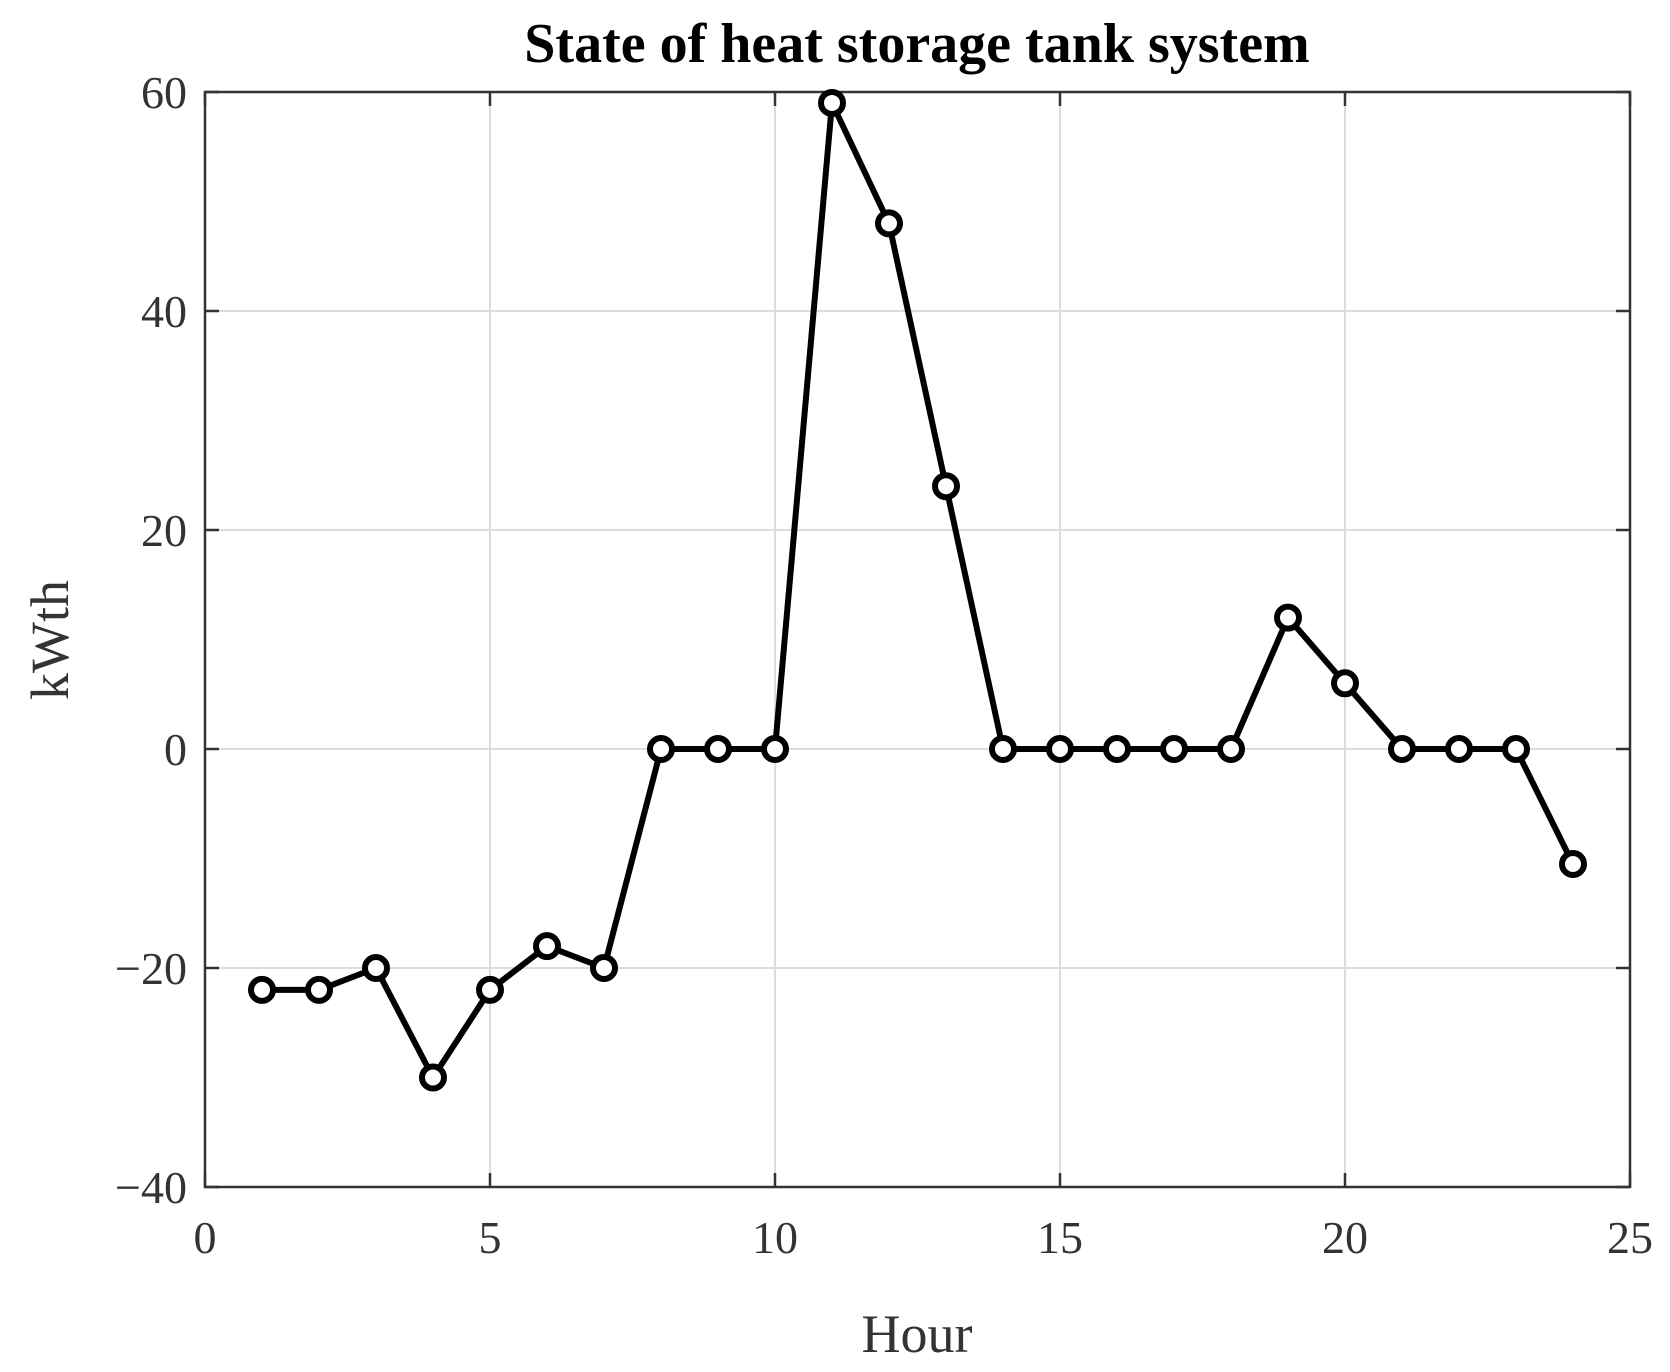  Describe the element at coordinates (917, 1334) in the screenshot. I see `x-axis-label: Hour` at that location.